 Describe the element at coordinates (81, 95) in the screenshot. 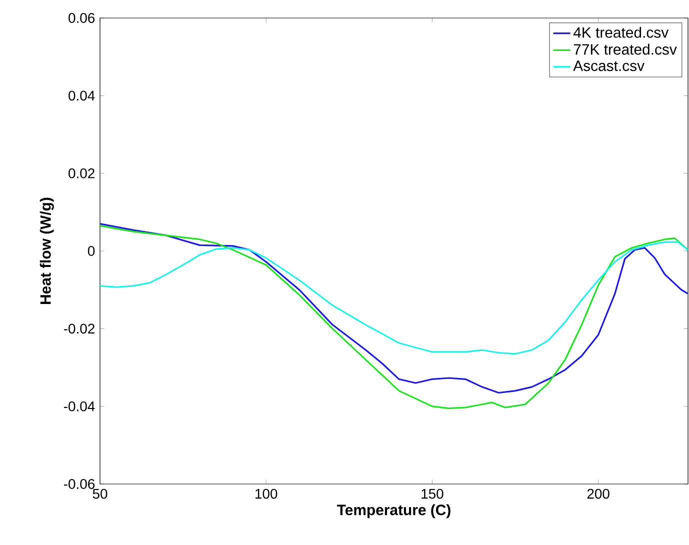

I see `y-tick-label: 0.04` at that location.